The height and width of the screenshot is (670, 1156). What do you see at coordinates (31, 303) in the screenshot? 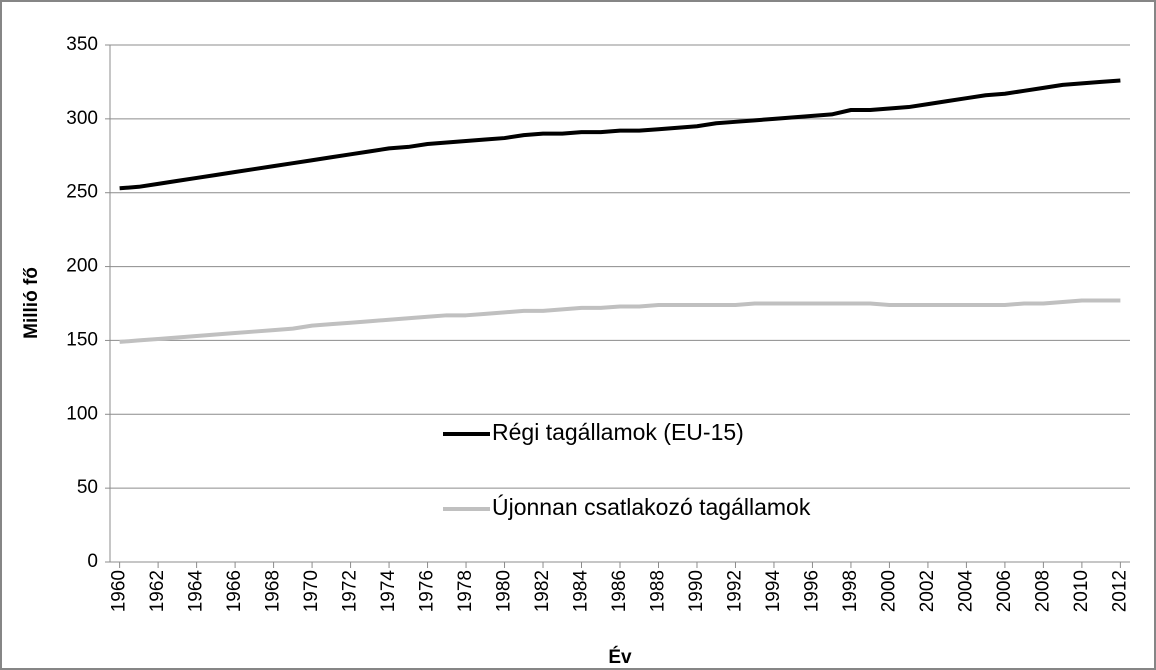
I see `y-axis-label: Millió fő` at bounding box center [31, 303].